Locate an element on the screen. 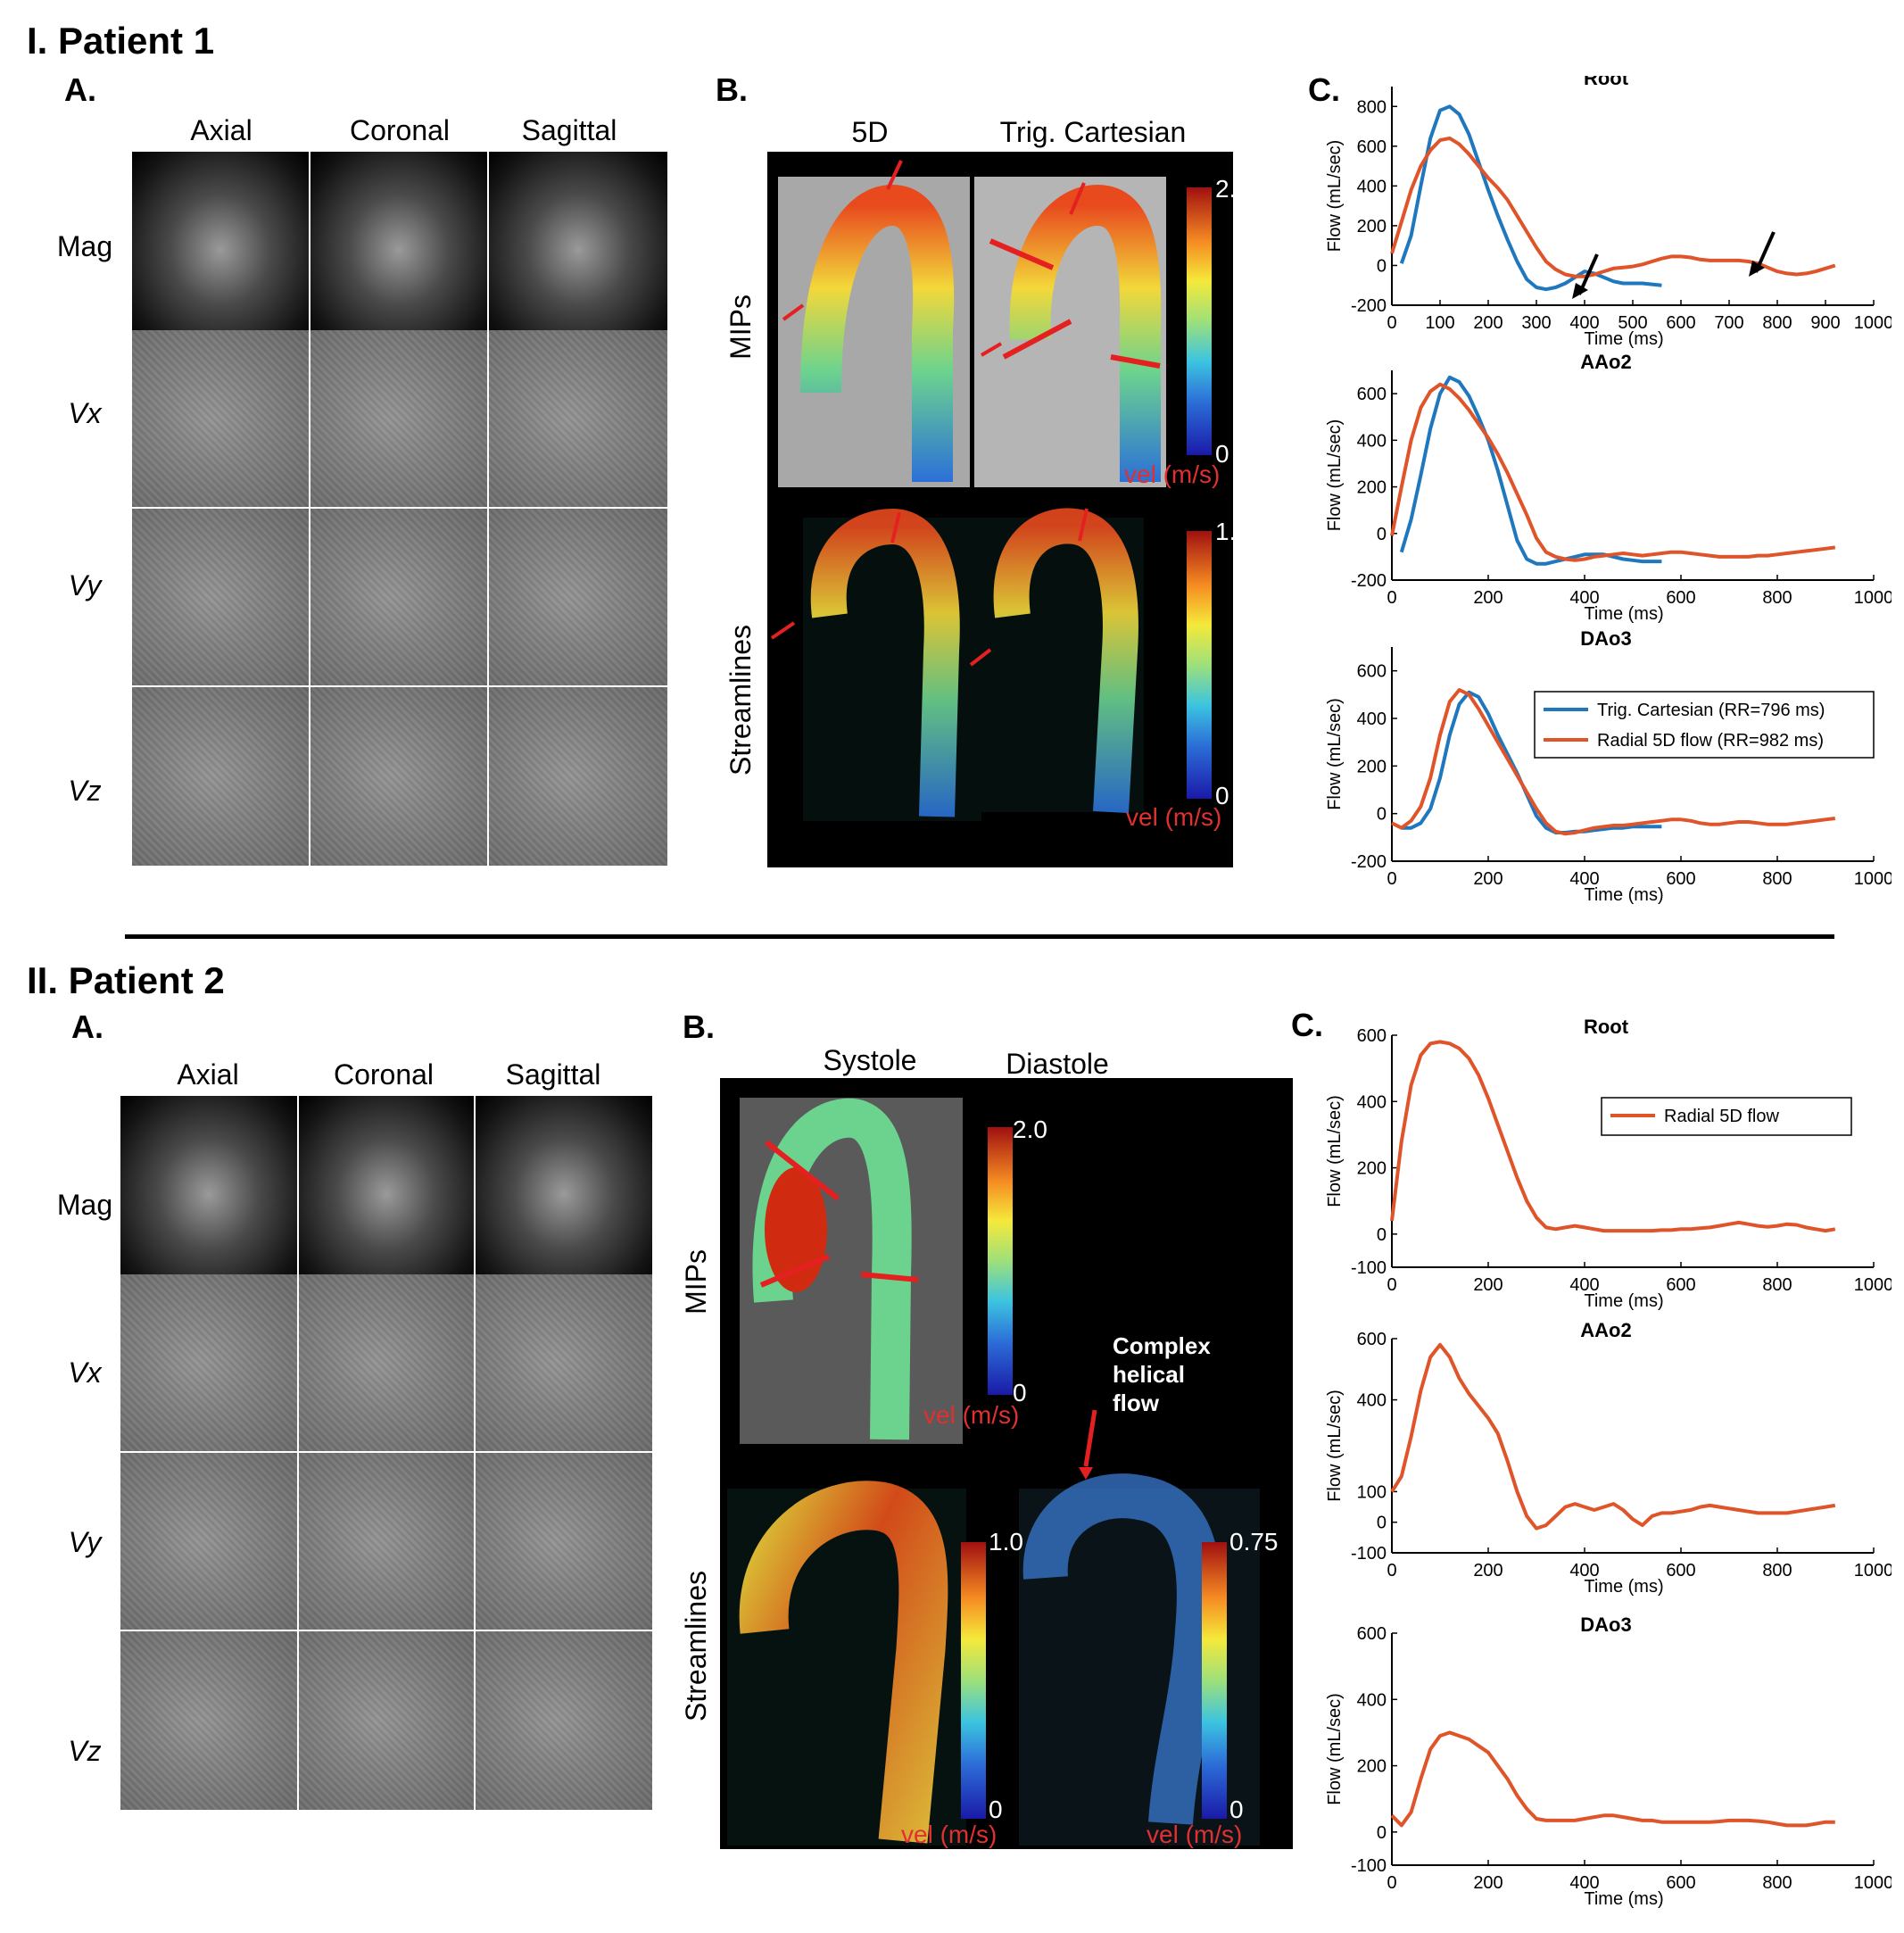  p2-diastole-cb-max: 0.75 is located at coordinates (1254, 1542).